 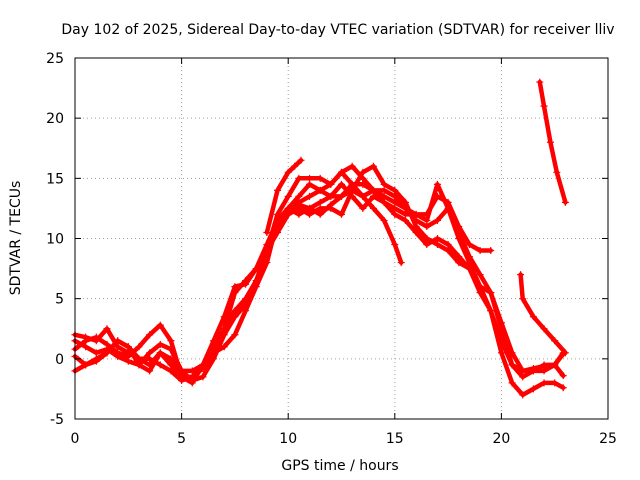 I want to click on y-tick-label: 0, so click(x=59, y=360).